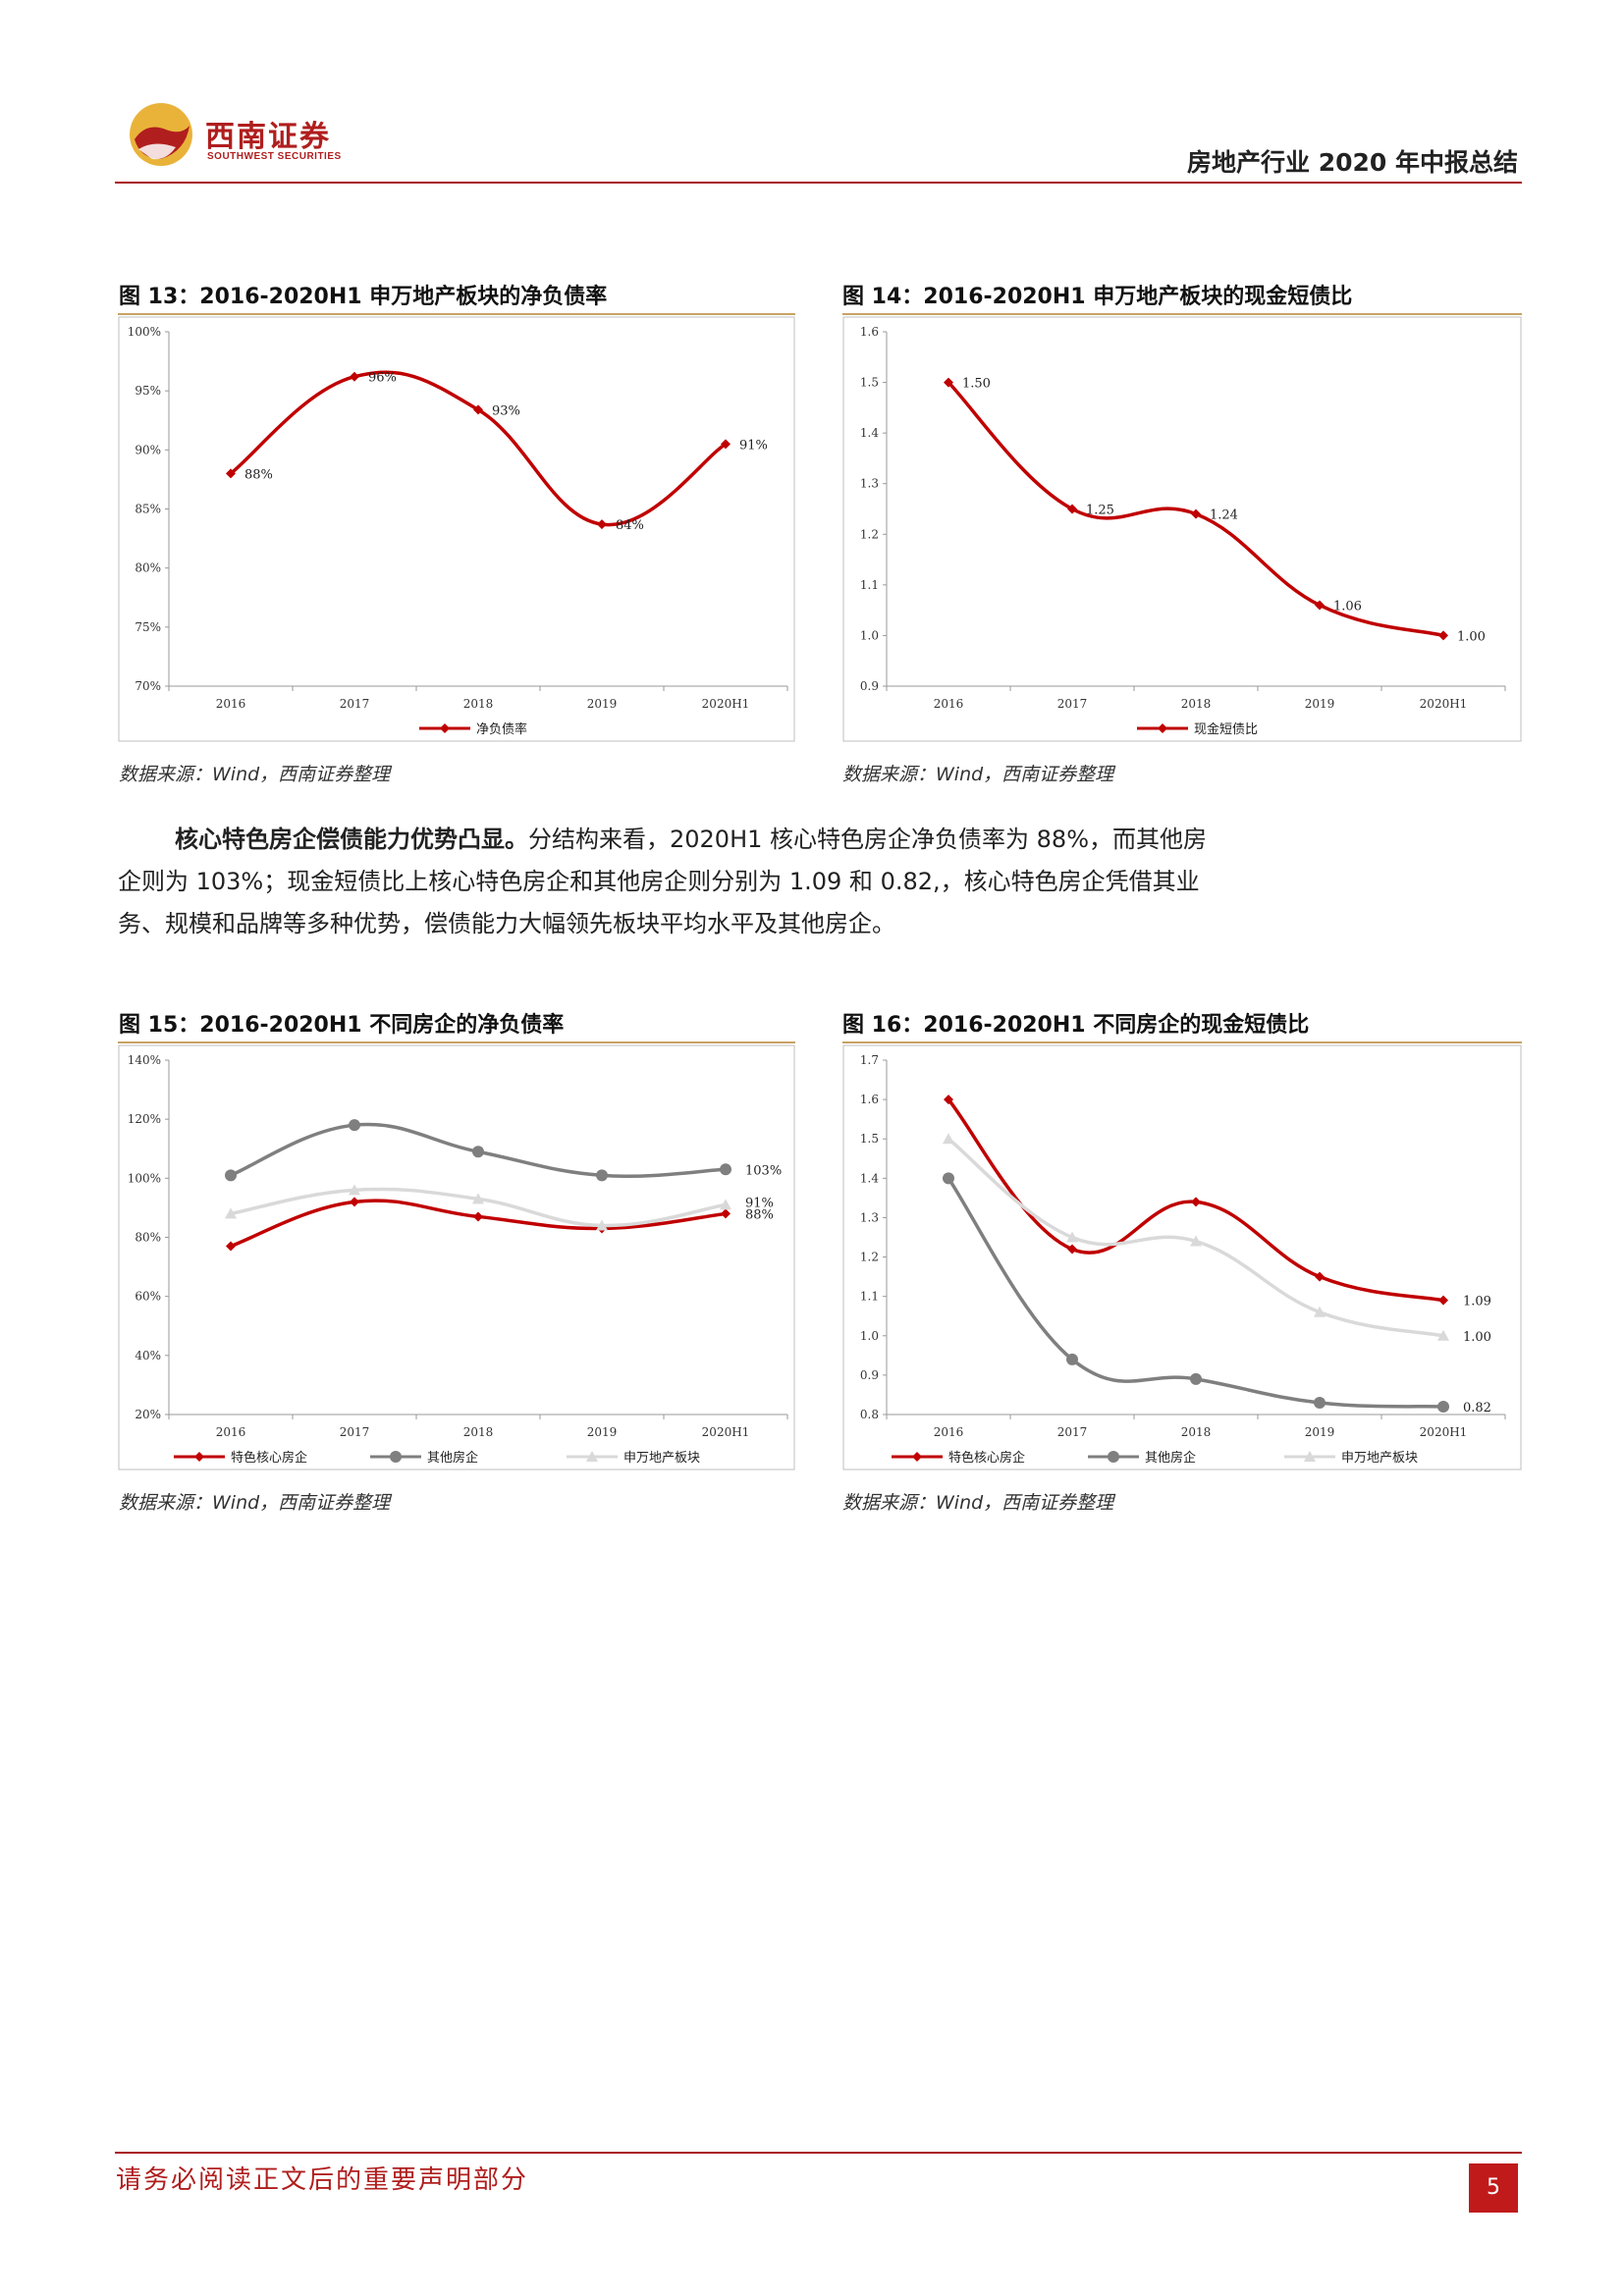 This screenshot has width=1624, height=2296. What do you see at coordinates (759, 1214) in the screenshot?
I see `data-label: 88%` at bounding box center [759, 1214].